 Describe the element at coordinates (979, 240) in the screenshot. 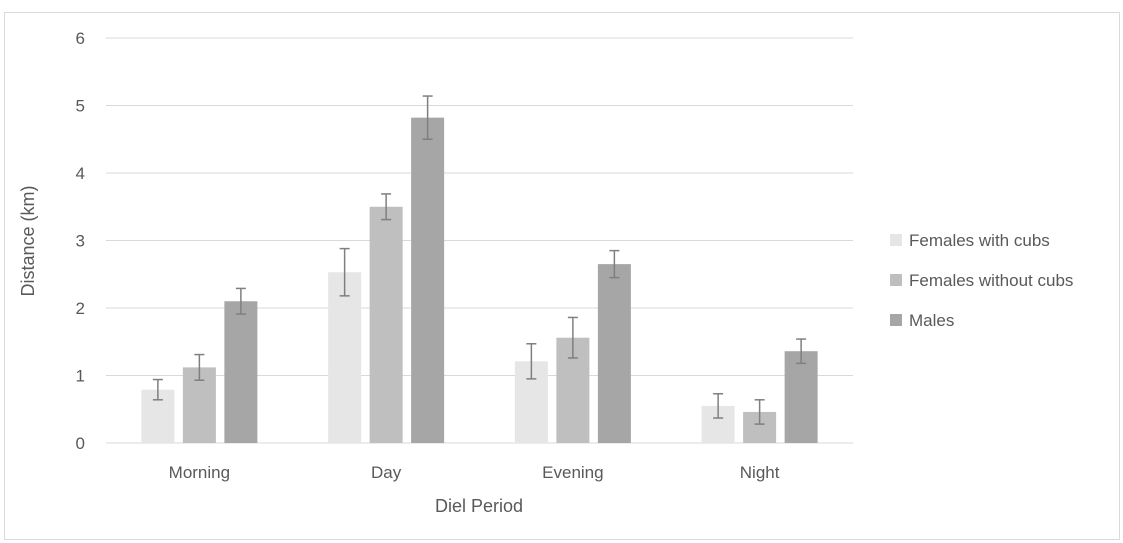

I see `legend-label: Females with cubs` at that location.